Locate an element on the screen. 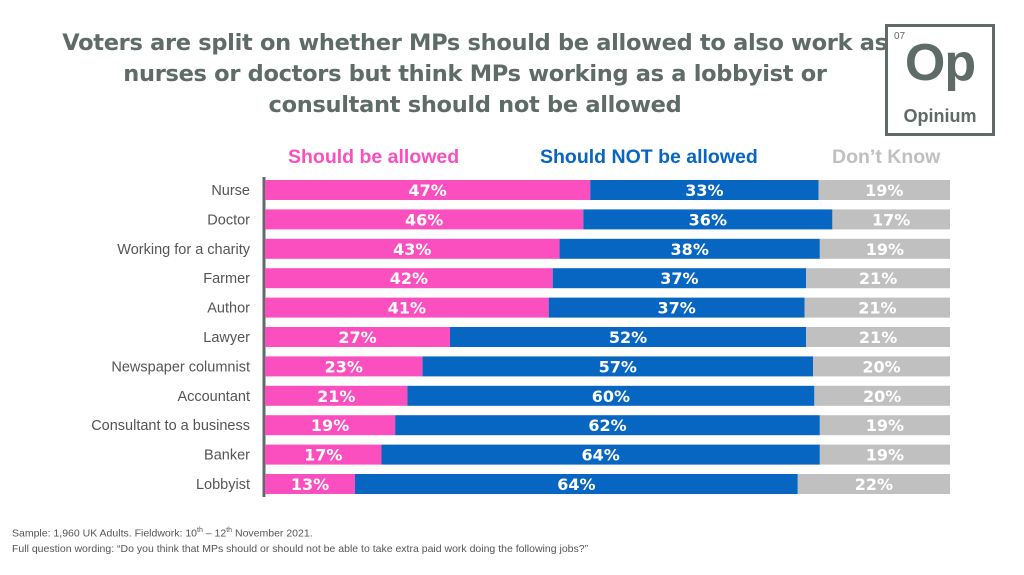 This screenshot has width=1024, height=575. data-label-allowed: 13% is located at coordinates (310, 484).